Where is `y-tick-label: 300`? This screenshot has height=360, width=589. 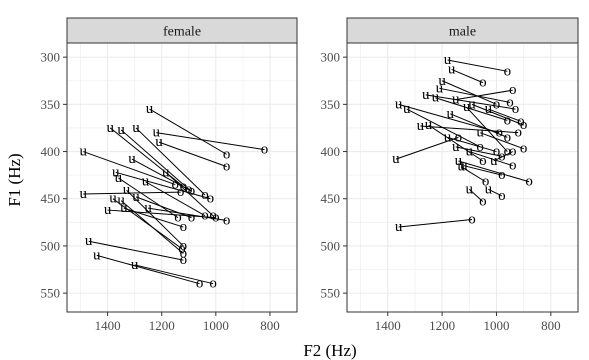
y-tick-label: 300 is located at coordinates (331, 57).